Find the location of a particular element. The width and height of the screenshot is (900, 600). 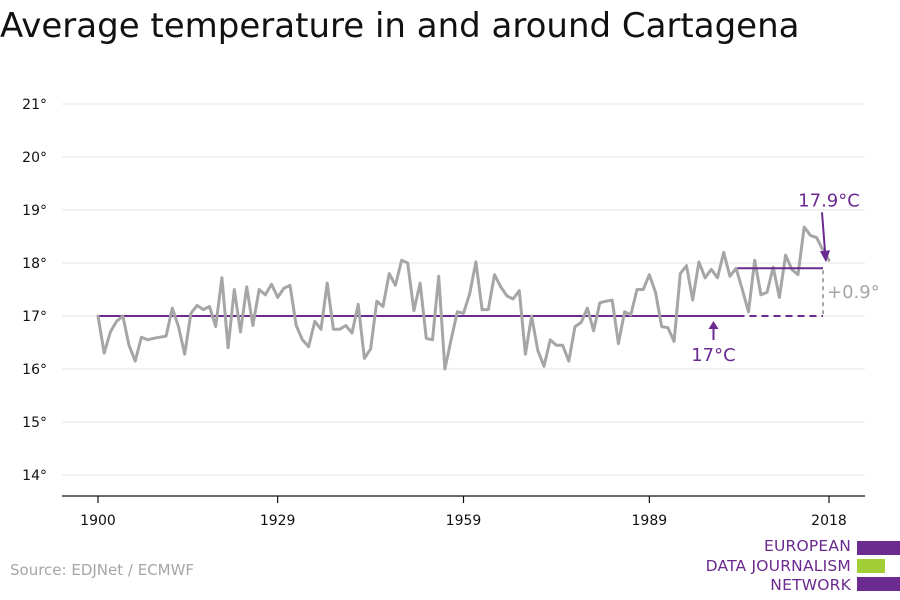

y-tick-label: 14° is located at coordinates (34, 476).